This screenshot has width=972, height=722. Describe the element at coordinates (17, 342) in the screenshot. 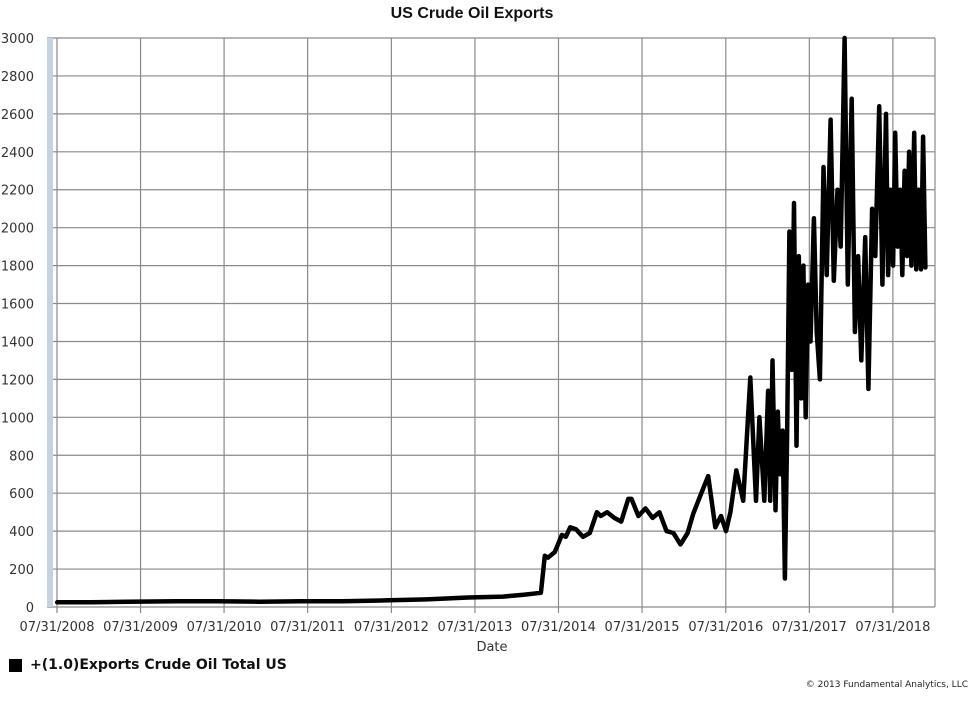

I see `y-tick-label: 1400` at that location.